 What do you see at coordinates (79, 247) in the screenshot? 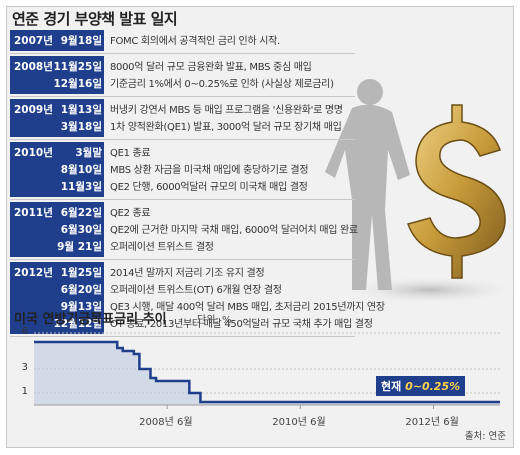
I see `event-date: 9월 21일` at bounding box center [79, 247].